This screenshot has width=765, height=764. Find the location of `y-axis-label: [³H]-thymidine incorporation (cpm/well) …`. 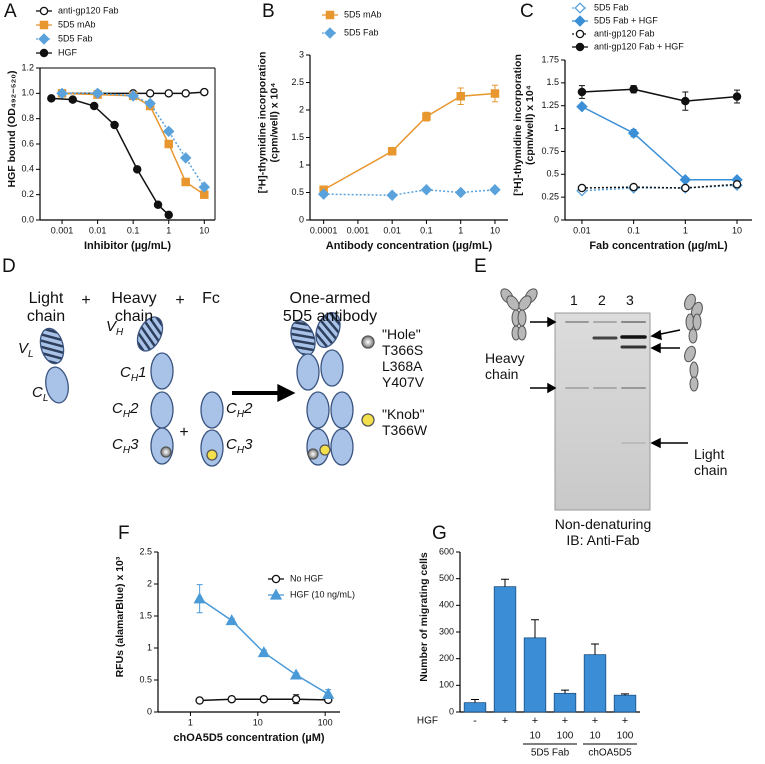

y-axis-label: [³H]-thymidine incorporation (cpm/well) … is located at coordinates (268, 123).